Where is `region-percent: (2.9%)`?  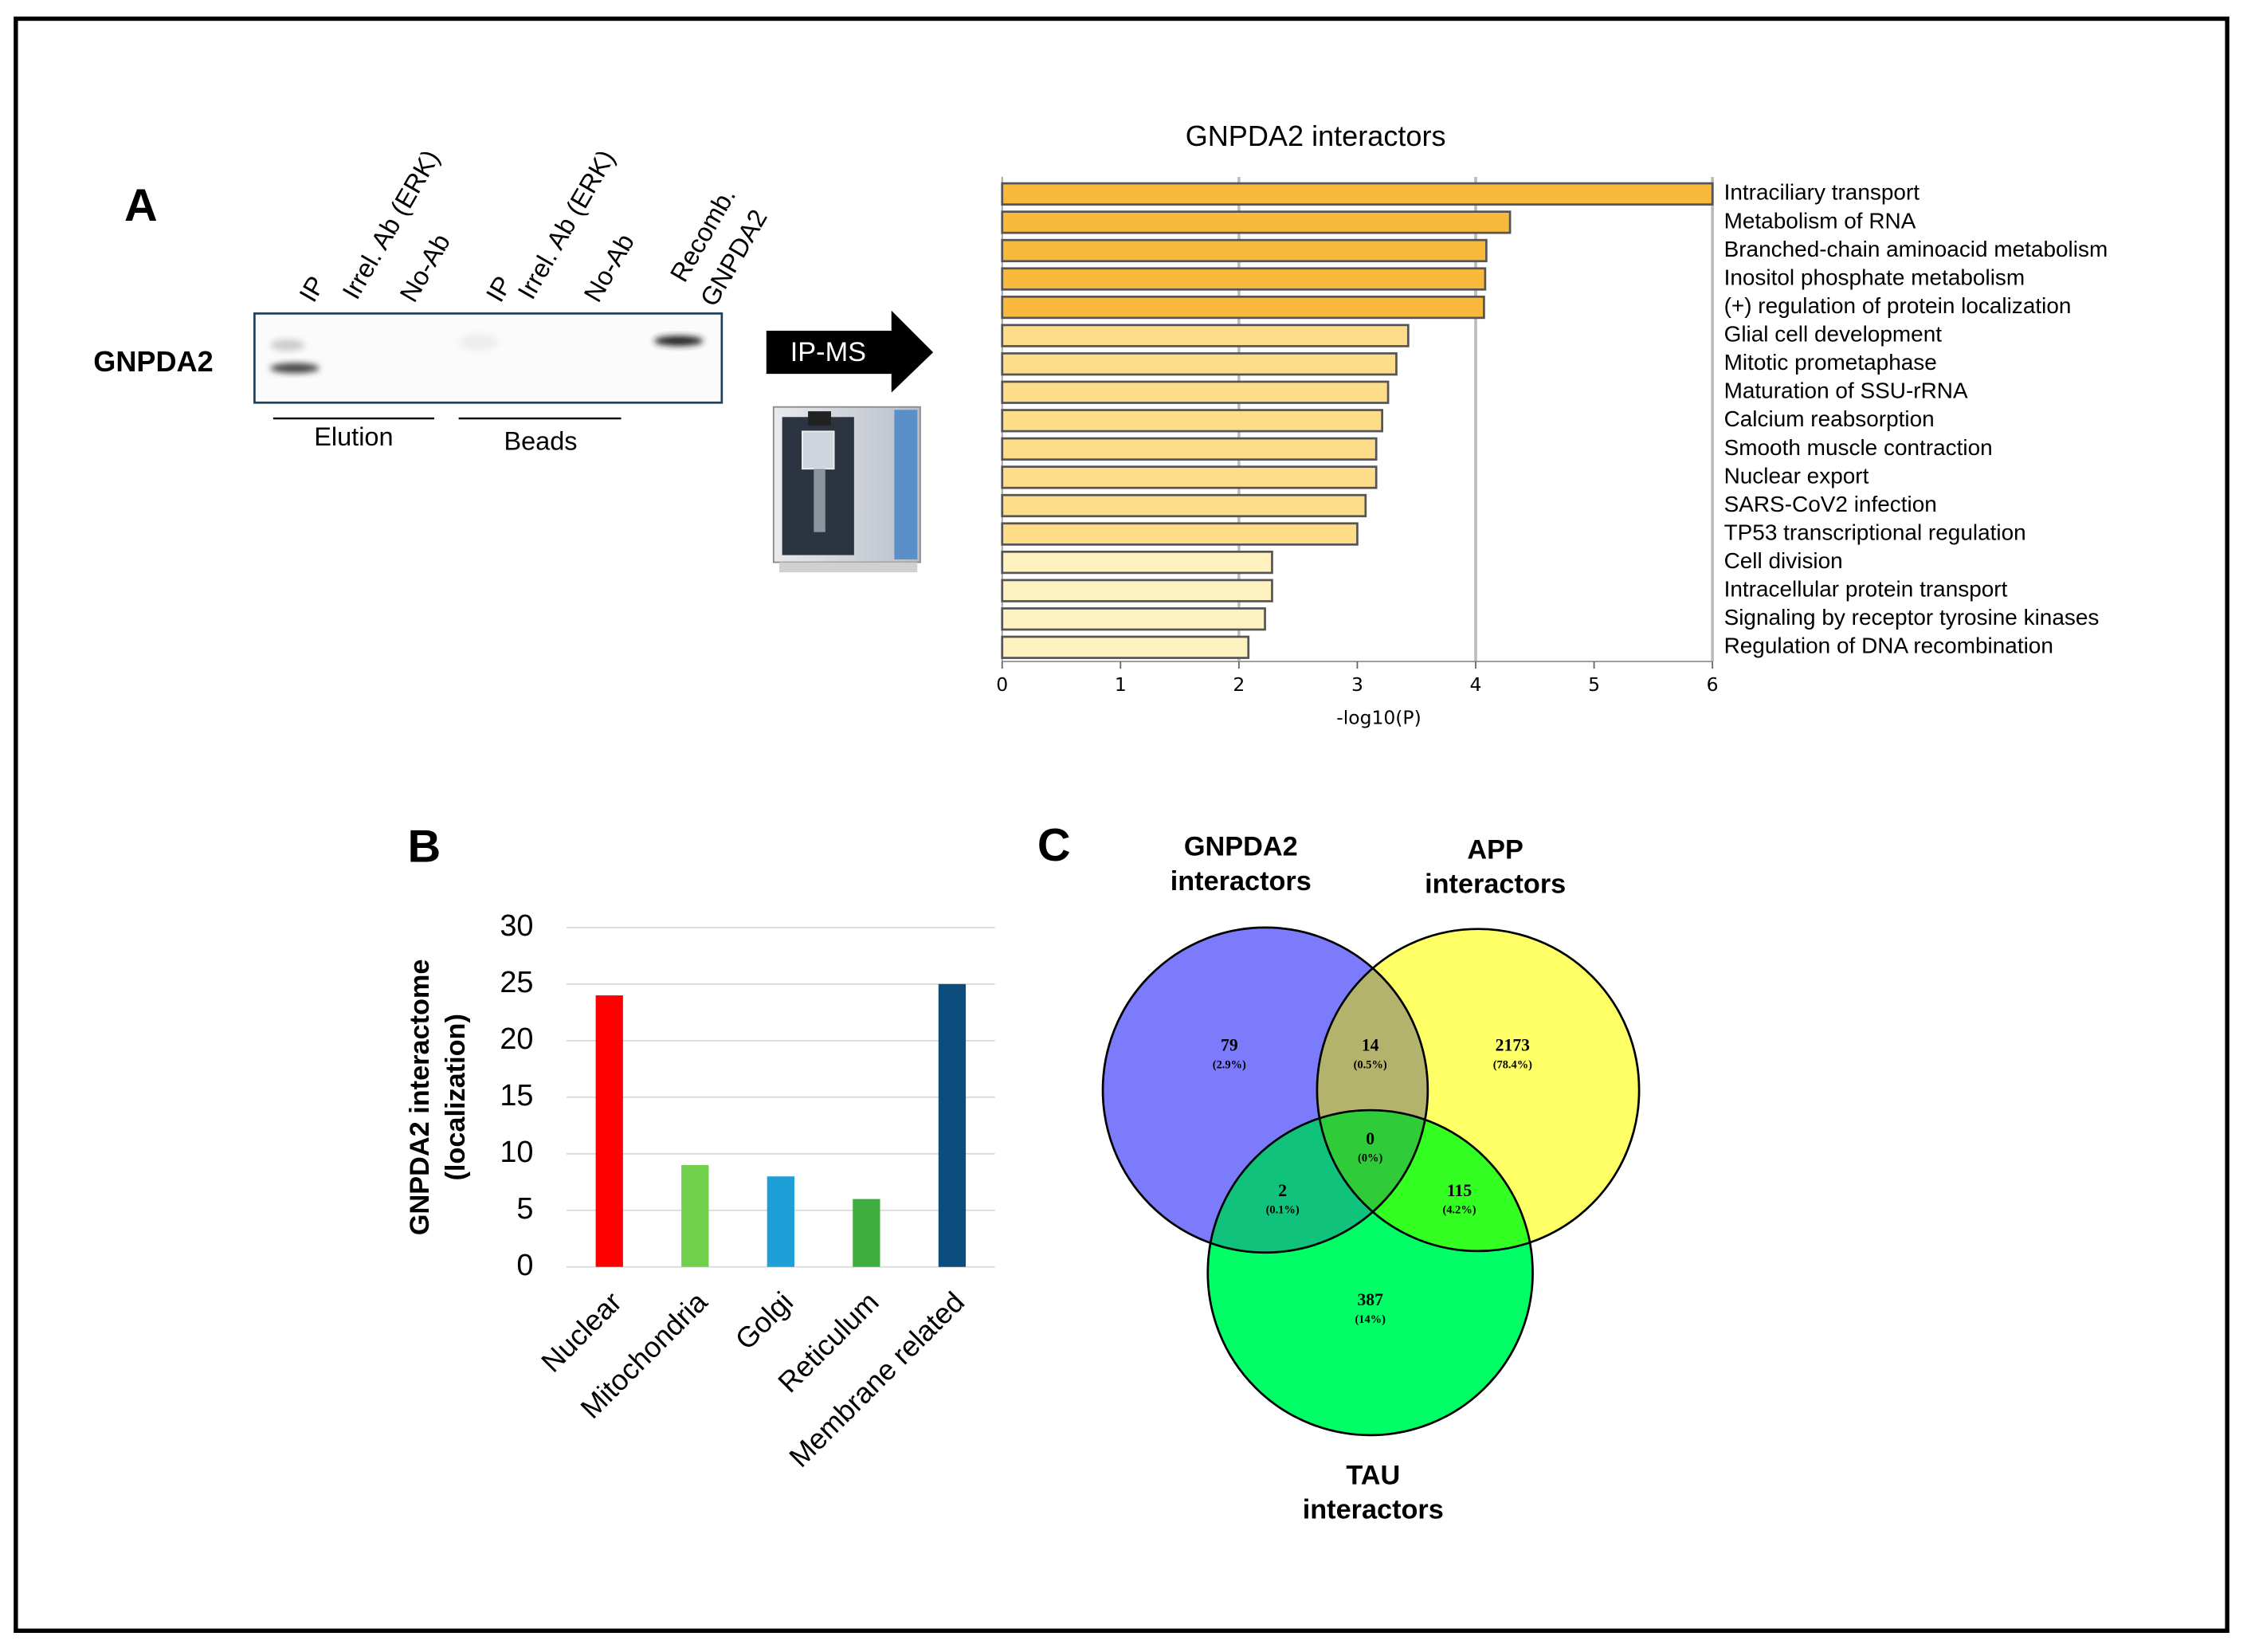 region-percent: (2.9%) is located at coordinates (1229, 1064).